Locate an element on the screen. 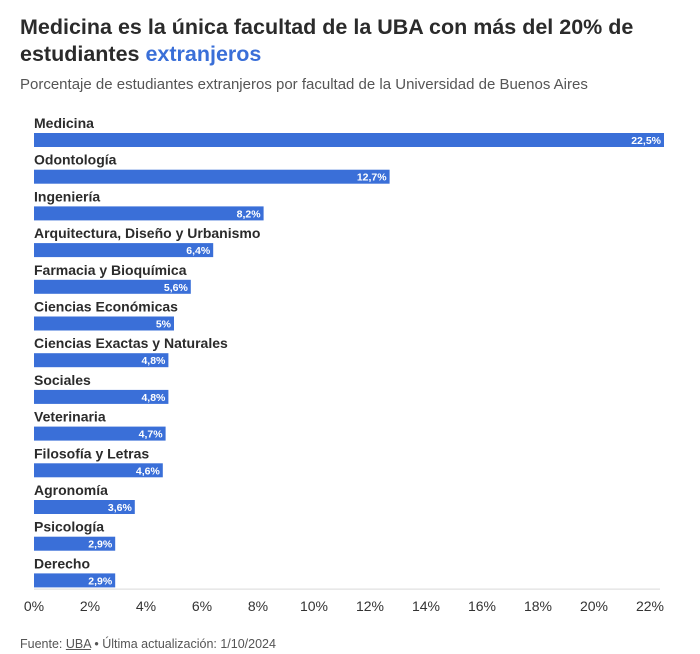 This screenshot has width=700, height=654. x-tick-label: 14% is located at coordinates (426, 606).